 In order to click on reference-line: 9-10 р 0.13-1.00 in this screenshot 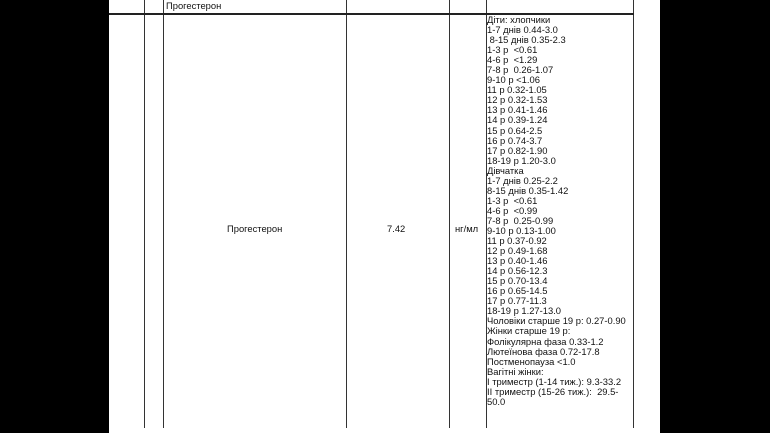, I will do `click(521, 230)`.